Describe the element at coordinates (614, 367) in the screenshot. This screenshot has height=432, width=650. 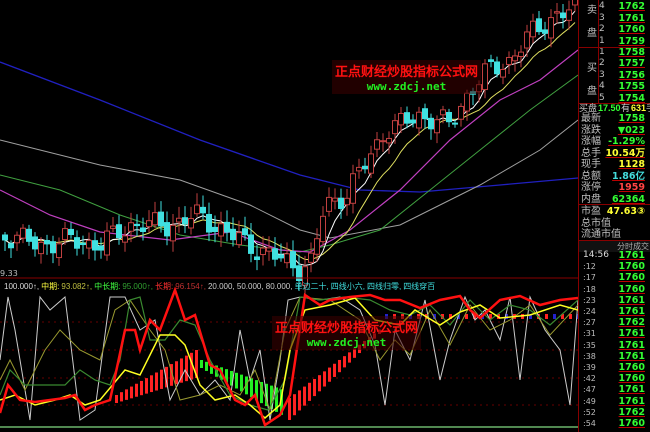
I see `tick-row: :39 1760` at that location.